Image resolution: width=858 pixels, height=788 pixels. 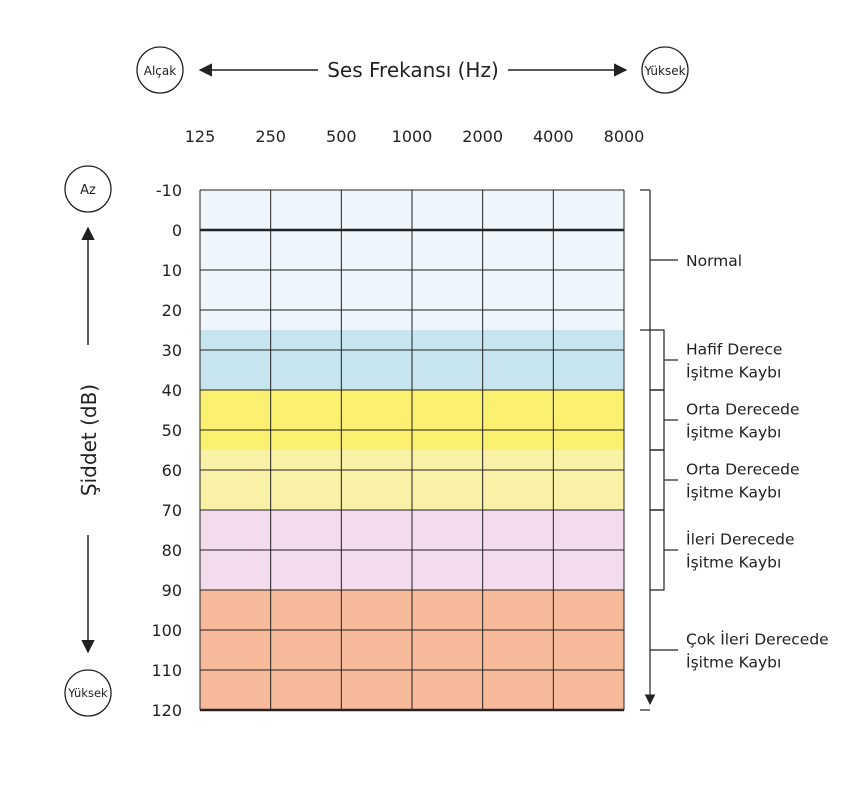 I want to click on y-tick-label: 80, so click(x=172, y=550).